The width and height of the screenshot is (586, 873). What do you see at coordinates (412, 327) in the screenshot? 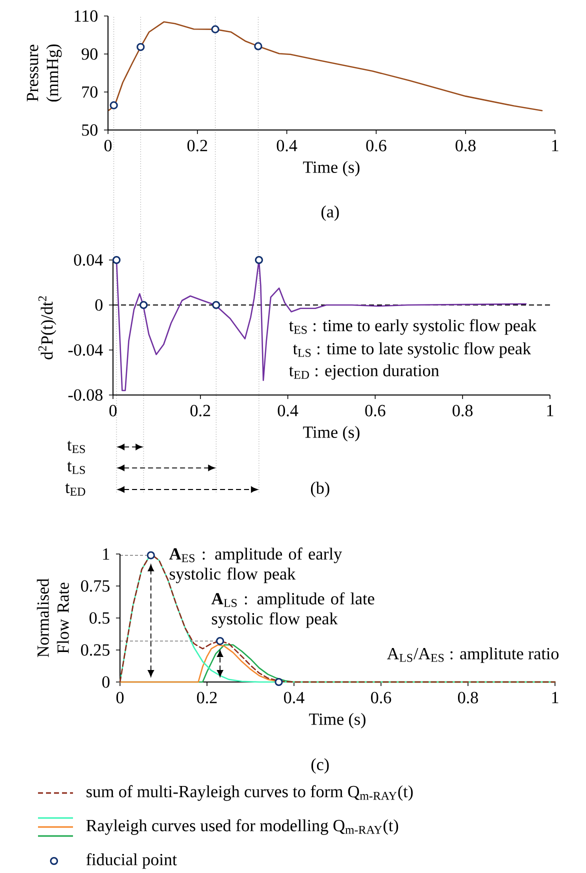
I see `annotation: t$_{ES}$ : time to early systolic flow peak` at bounding box center [412, 327].